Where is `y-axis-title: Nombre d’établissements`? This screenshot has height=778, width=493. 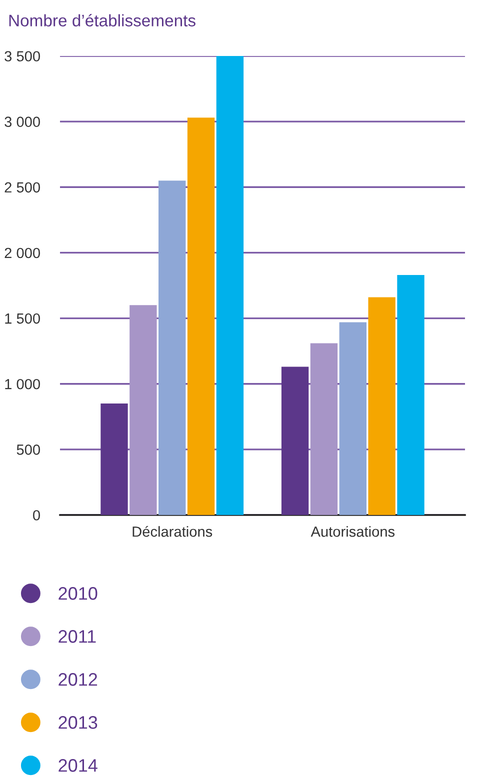
y-axis-title: Nombre d’établissements is located at coordinates (102, 20).